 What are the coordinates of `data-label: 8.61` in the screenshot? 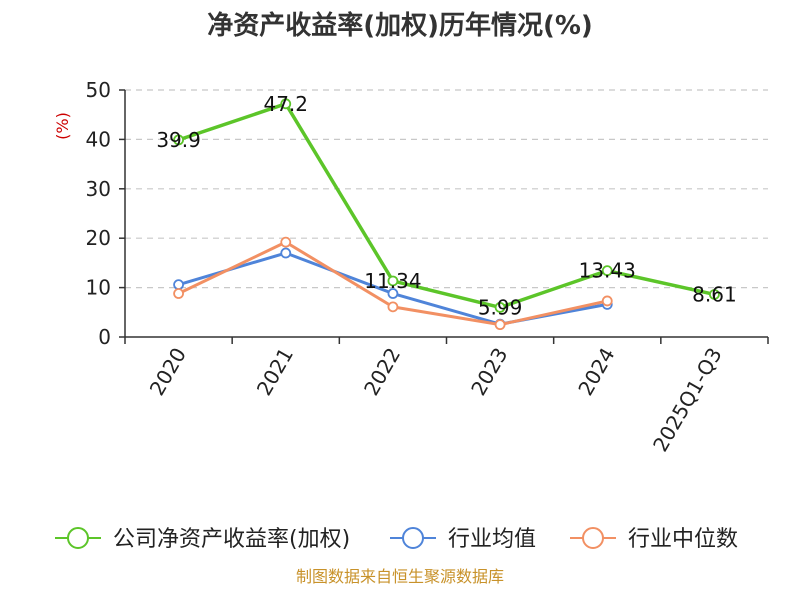 It's located at (714, 294).